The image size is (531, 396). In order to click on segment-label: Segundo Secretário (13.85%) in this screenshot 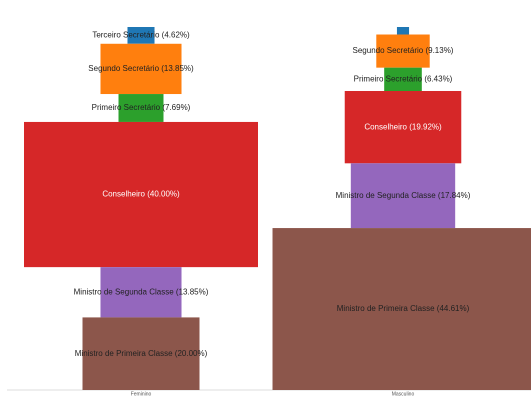, I will do `click(141, 68)`.